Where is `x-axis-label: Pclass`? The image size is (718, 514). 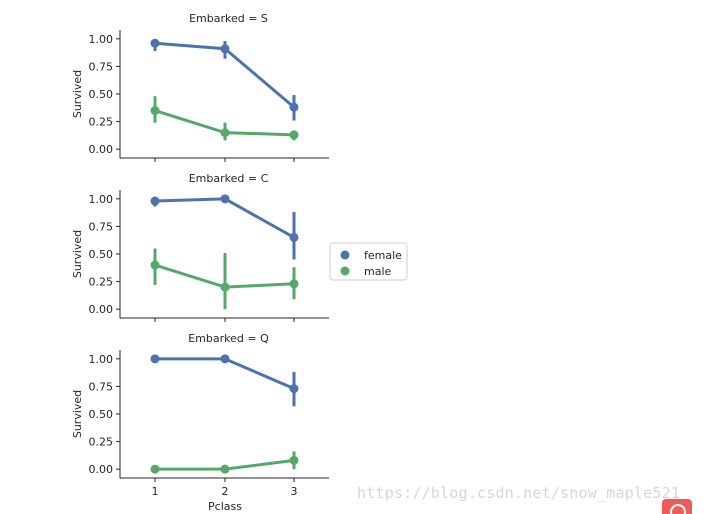
x-axis-label: Pclass is located at coordinates (225, 506).